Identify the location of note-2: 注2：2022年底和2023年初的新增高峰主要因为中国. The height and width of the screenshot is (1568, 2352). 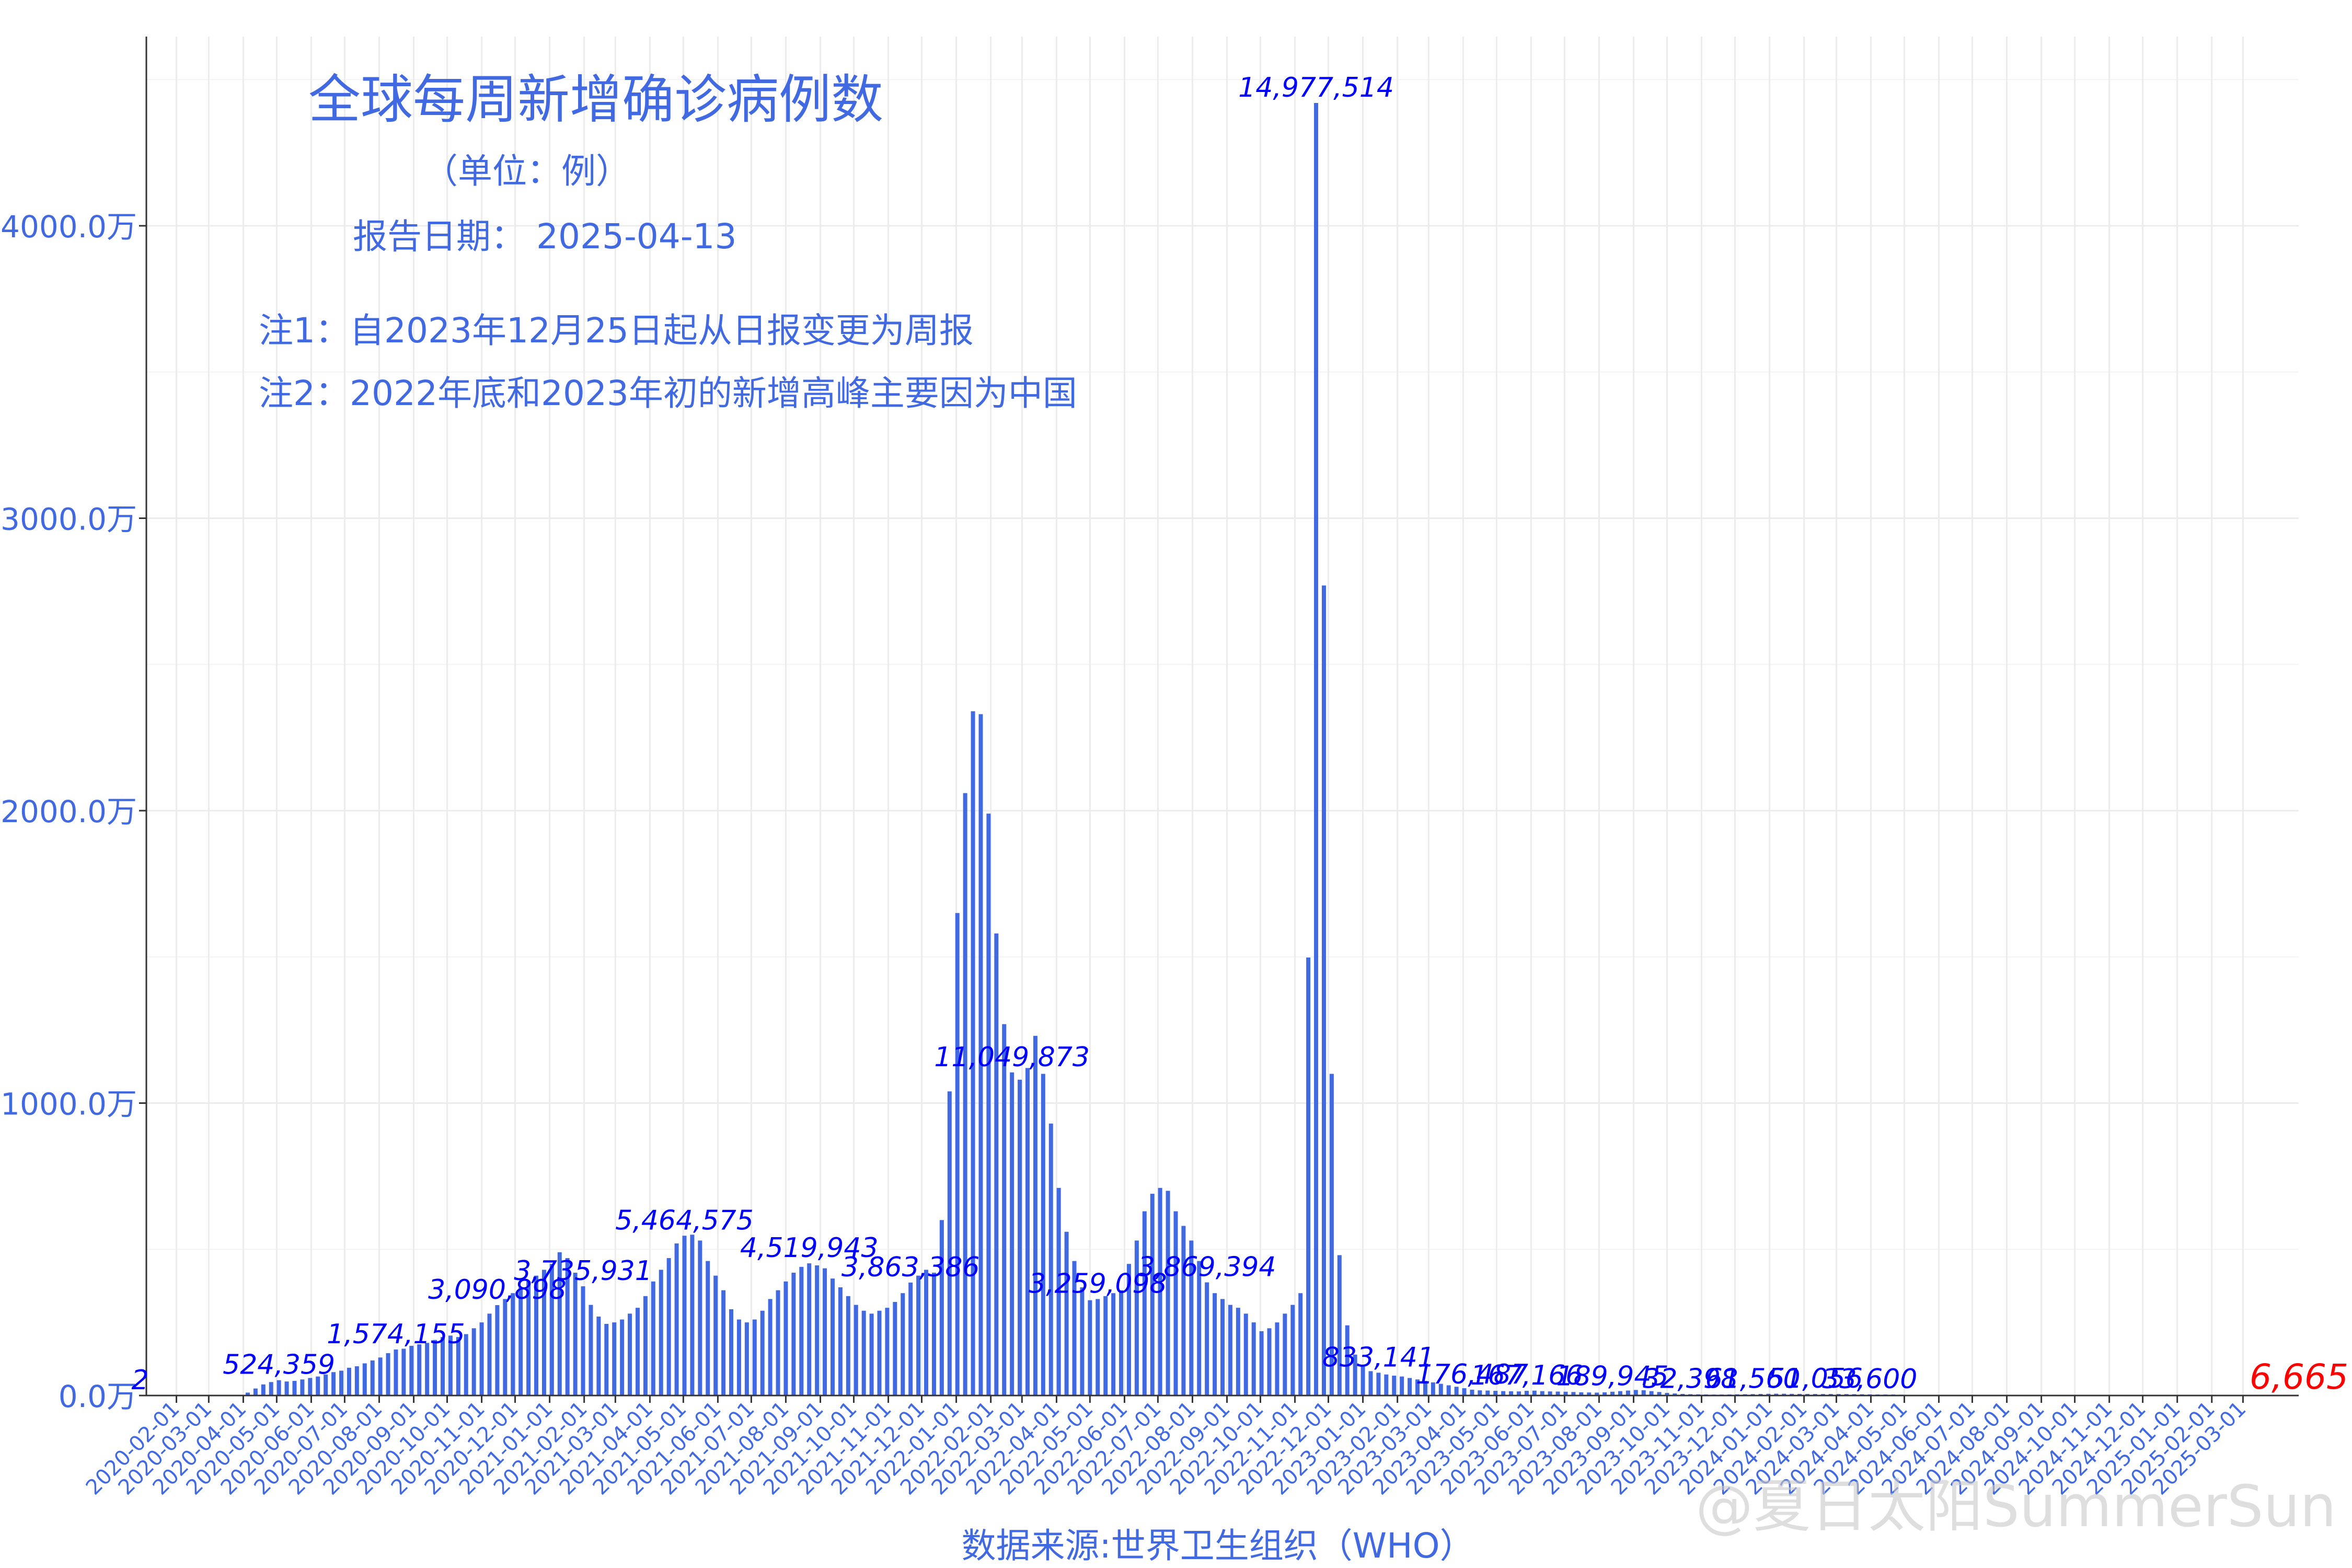
(668, 393).